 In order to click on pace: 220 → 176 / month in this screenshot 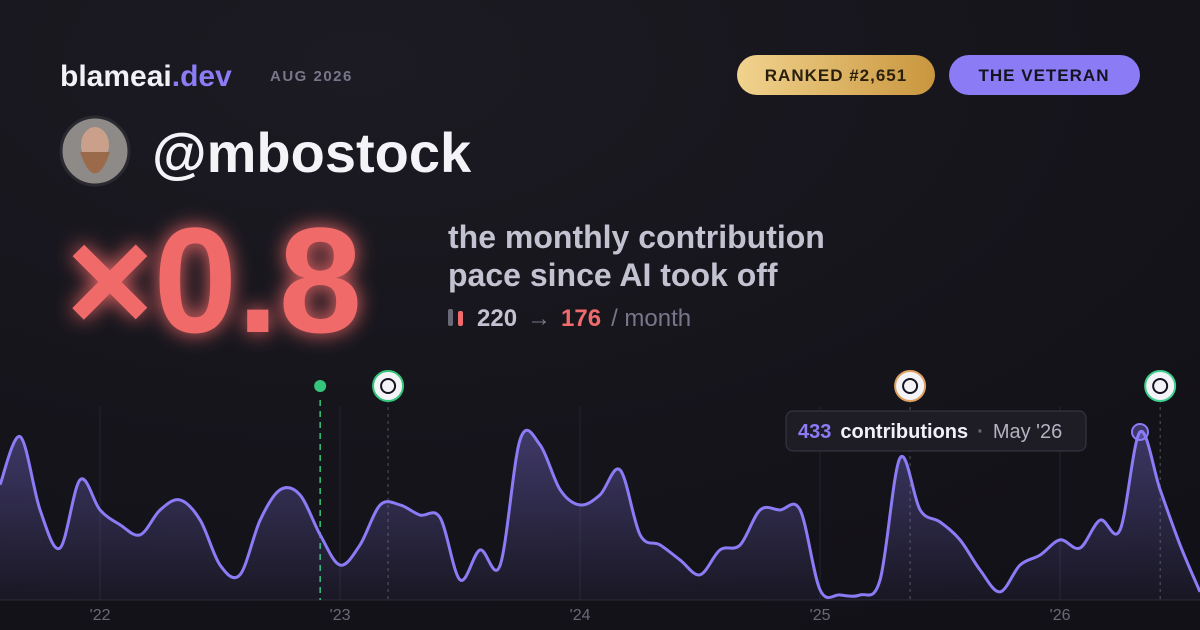, I will do `click(584, 318)`.